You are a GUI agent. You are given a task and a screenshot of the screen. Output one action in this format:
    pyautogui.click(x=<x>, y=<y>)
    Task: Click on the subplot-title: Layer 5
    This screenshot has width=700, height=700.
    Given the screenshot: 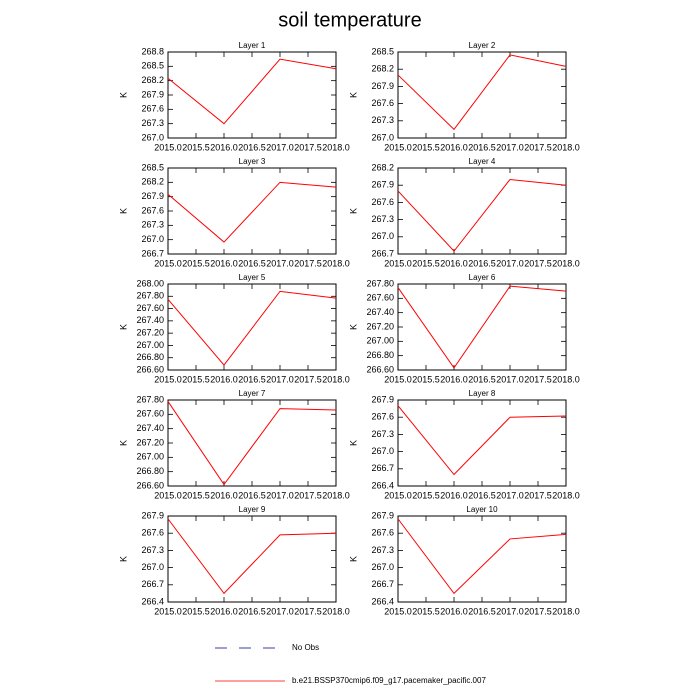 What is the action you would take?
    pyautogui.click(x=252, y=277)
    